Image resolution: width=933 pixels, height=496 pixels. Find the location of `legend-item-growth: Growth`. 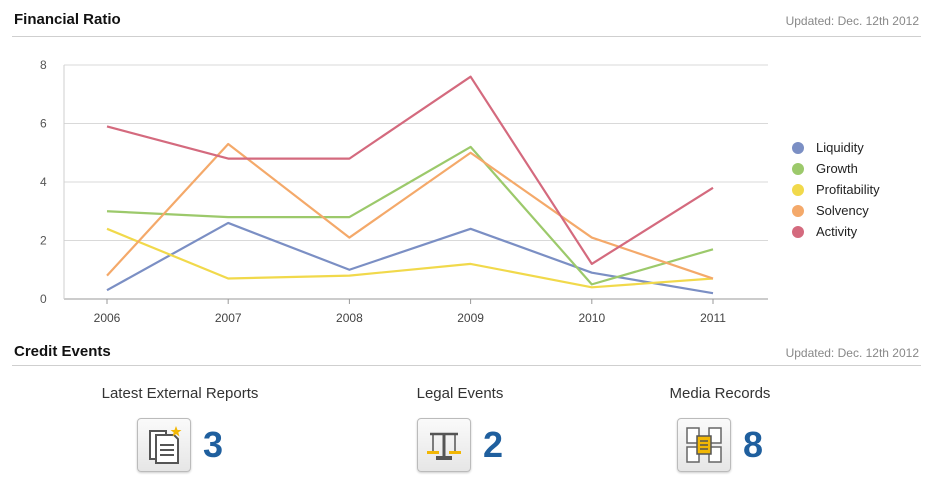

legend-item-growth: Growth is located at coordinates (836, 168).